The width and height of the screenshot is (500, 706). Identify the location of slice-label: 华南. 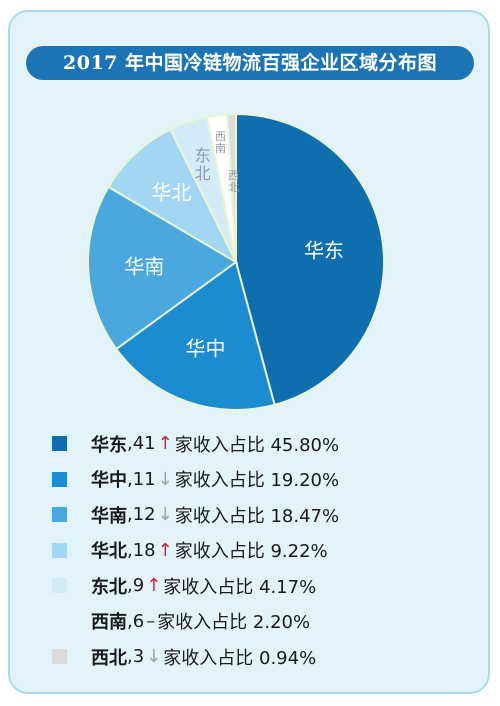
(144, 266).